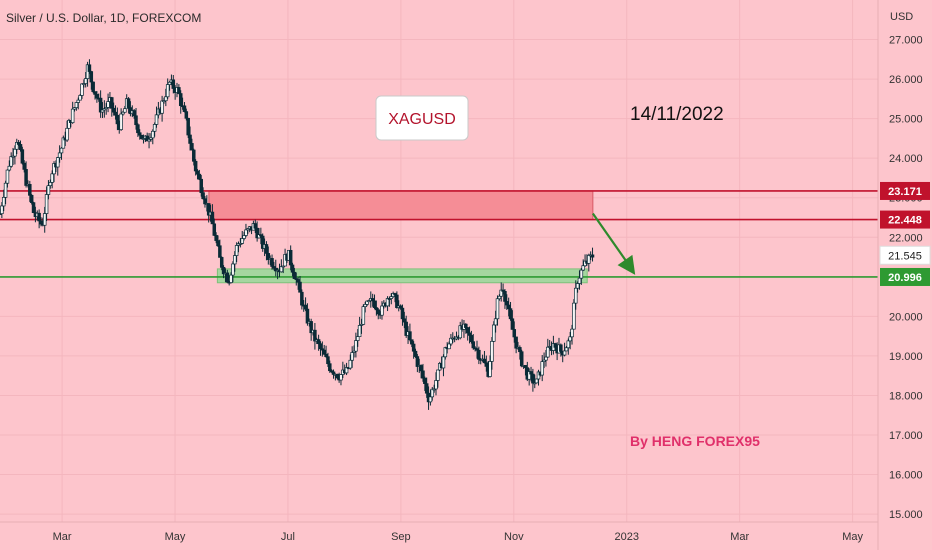  What do you see at coordinates (906, 396) in the screenshot?
I see `y-tick-label: 18.000` at bounding box center [906, 396].